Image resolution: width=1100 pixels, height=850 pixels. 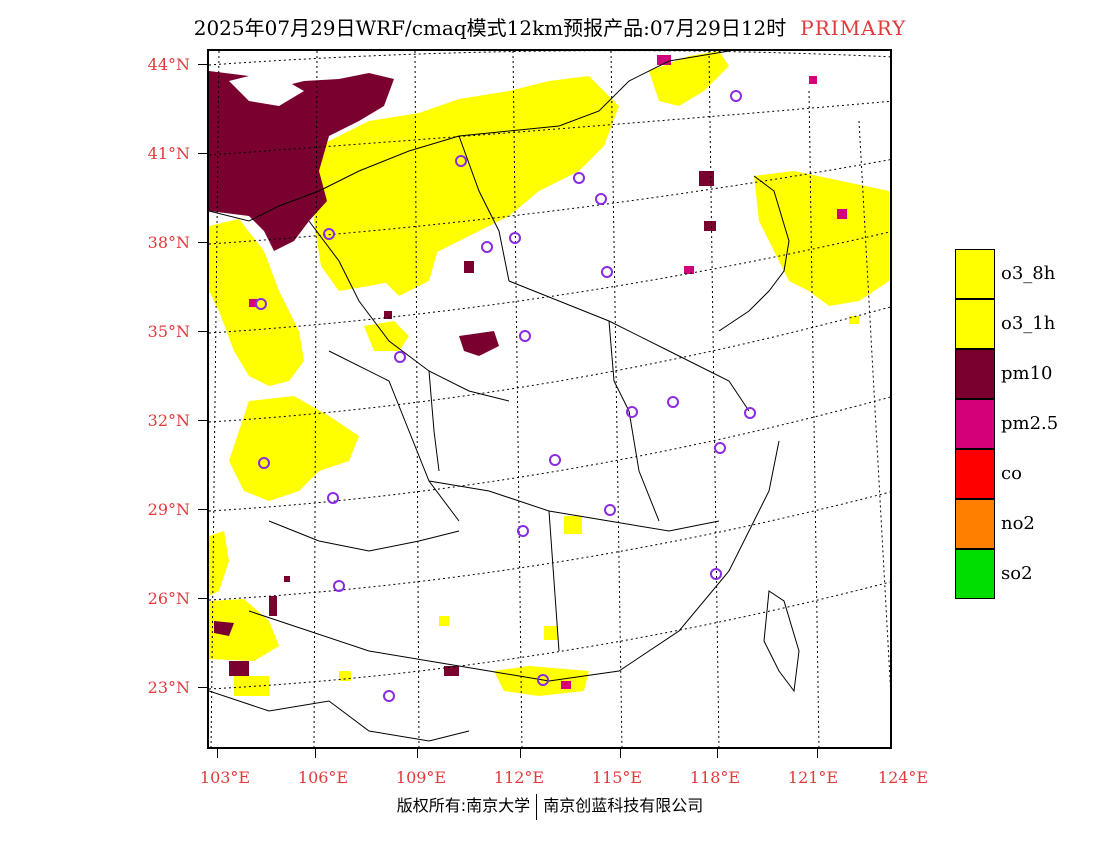 What do you see at coordinates (168, 420) in the screenshot?
I see `lat-label-32: 32°N` at bounding box center [168, 420].